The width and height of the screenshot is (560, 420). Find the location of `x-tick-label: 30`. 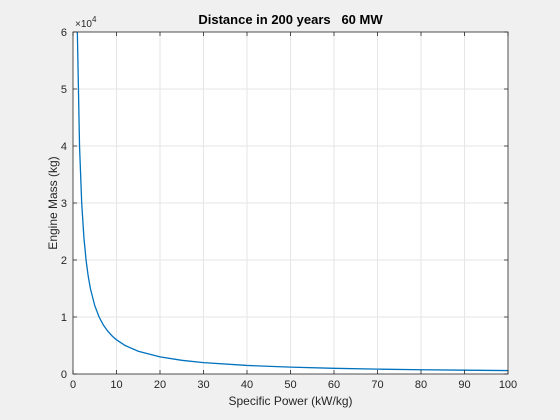

x-tick-label: 30 is located at coordinates (203, 385).